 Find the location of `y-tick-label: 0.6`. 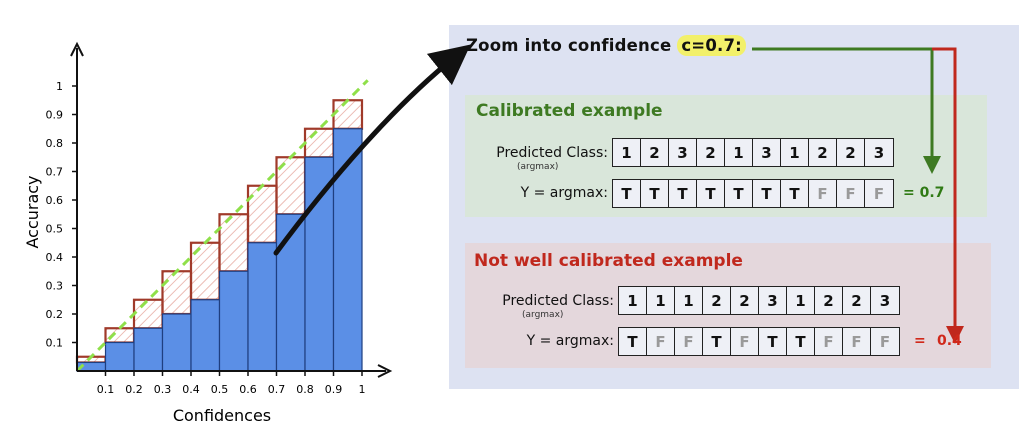

y-tick-label: 0.6 is located at coordinates (55, 200).